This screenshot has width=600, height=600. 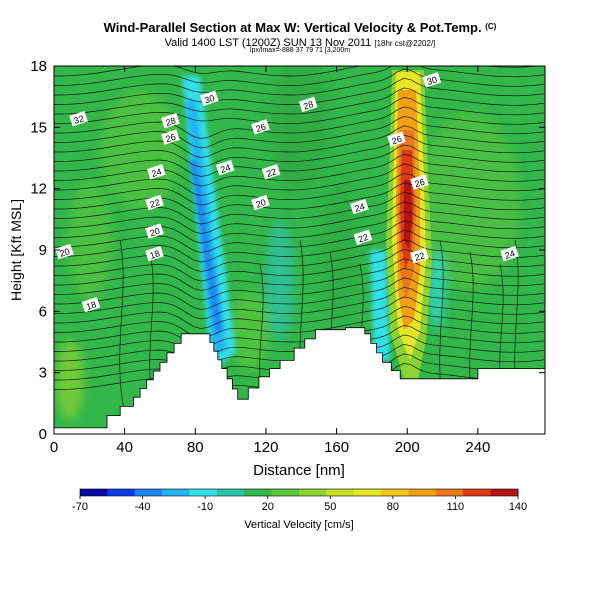 I want to click on updraft-column, so click(x=409, y=225).